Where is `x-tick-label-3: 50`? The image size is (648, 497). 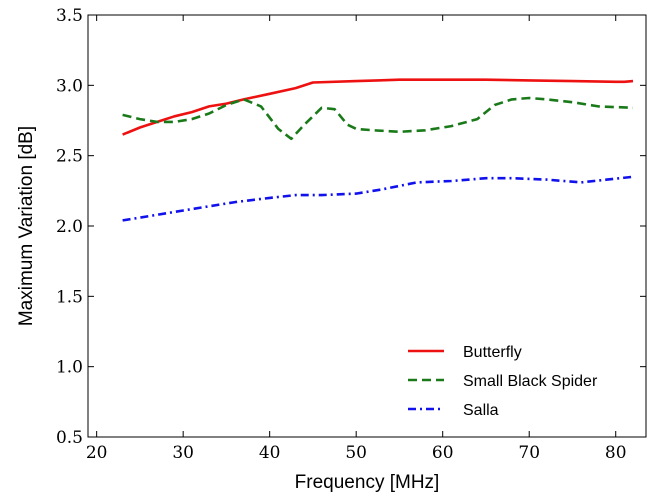 x-tick-label-3: 50 is located at coordinates (356, 453).